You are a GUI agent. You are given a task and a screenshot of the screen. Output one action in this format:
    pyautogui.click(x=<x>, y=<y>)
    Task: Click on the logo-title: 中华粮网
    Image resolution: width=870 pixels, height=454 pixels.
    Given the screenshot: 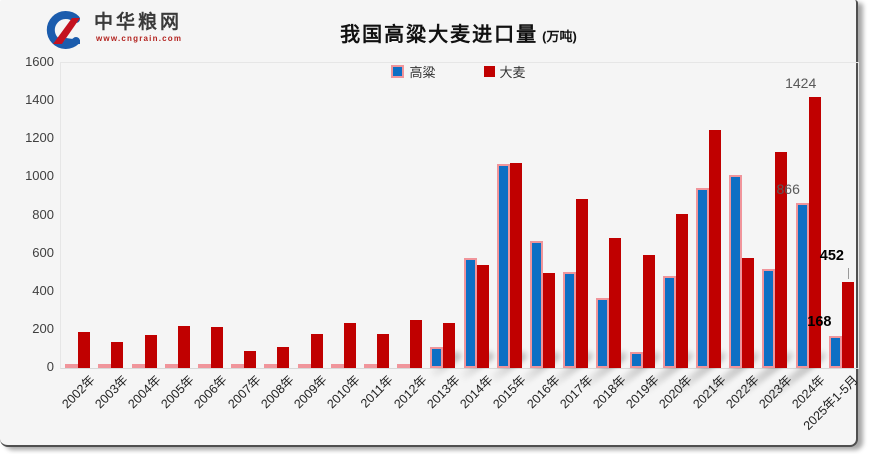 What is the action you would take?
    pyautogui.click(x=138, y=22)
    